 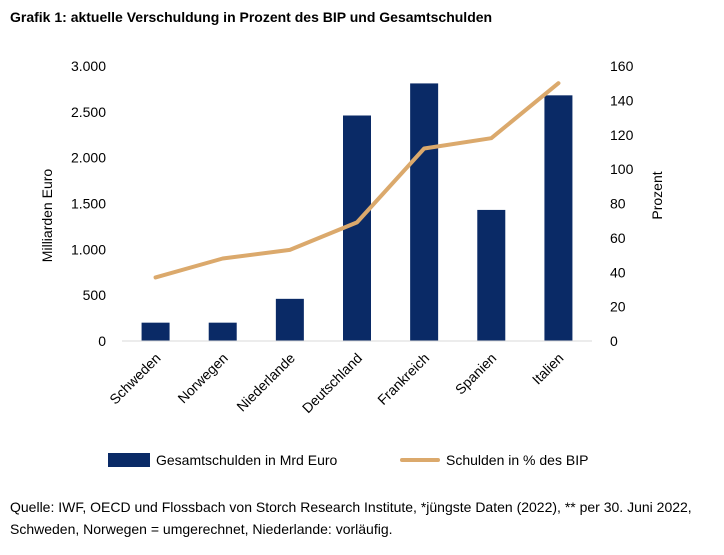 I want to click on legend-item-line: Schulden in % des BIP, so click(x=494, y=460).